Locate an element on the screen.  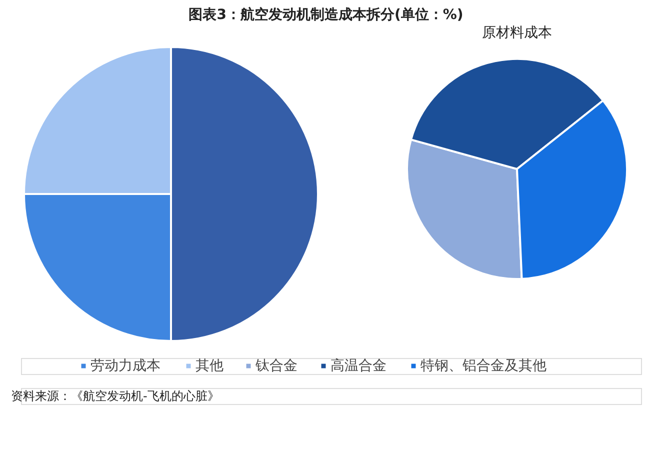
text: 资料来源：《航空发动机-飞机的心脏》 is located at coordinates (115, 396).